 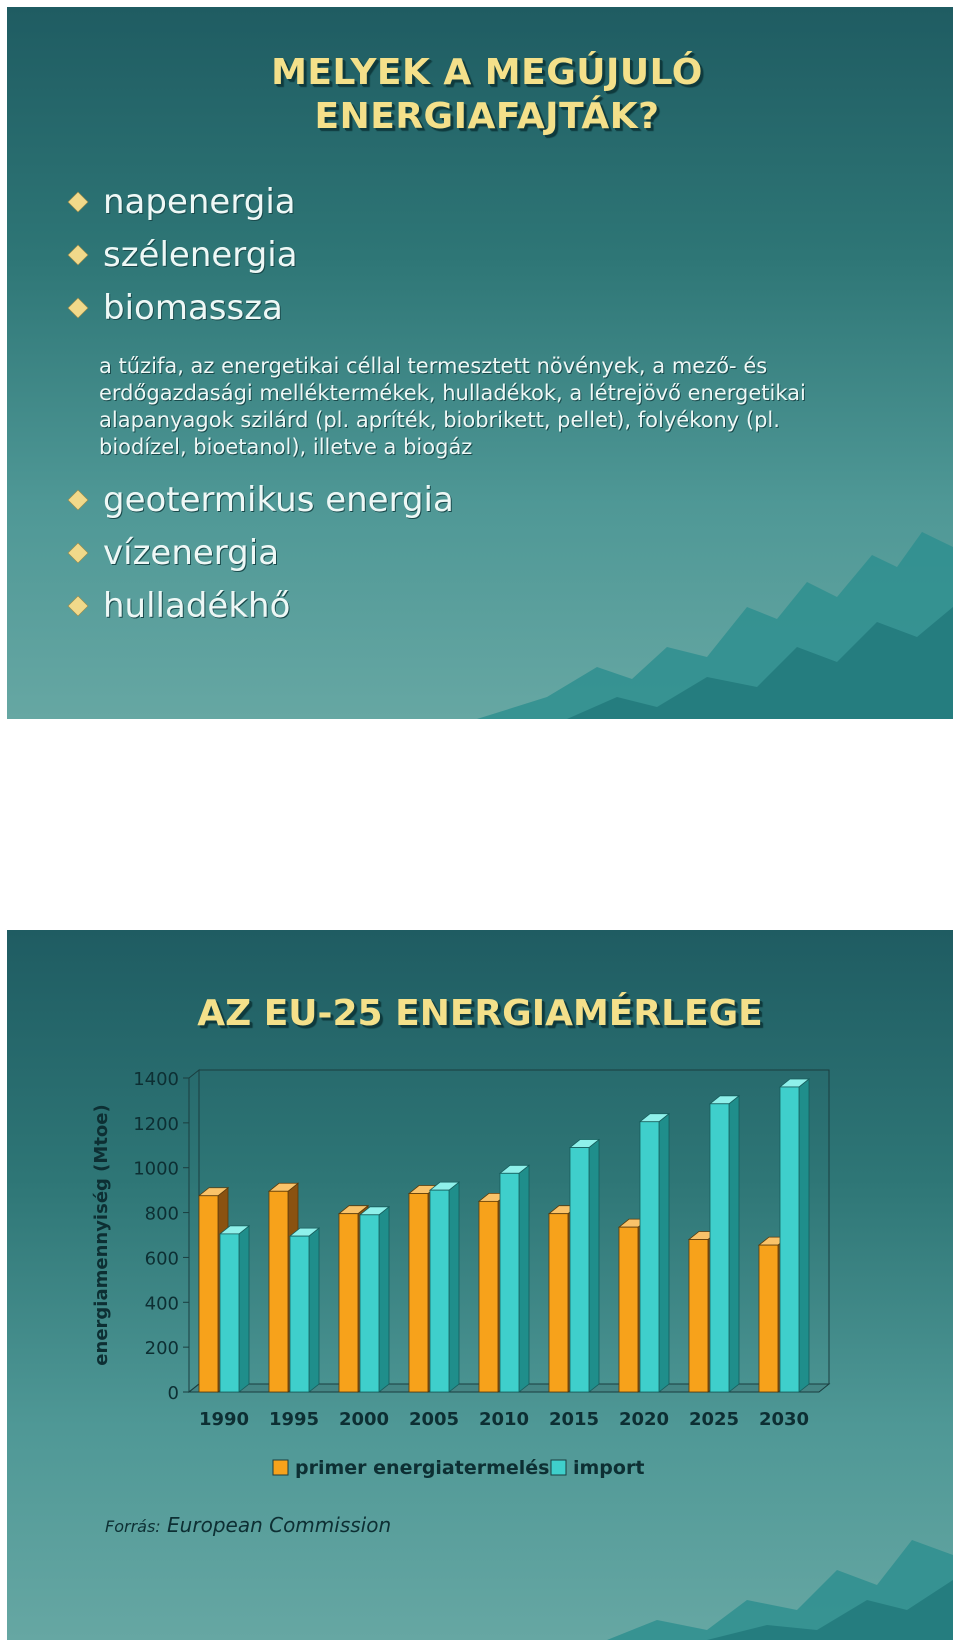 I want to click on energy-types-list-top: napenergia szélenergia biomassza, so click(x=182, y=254).